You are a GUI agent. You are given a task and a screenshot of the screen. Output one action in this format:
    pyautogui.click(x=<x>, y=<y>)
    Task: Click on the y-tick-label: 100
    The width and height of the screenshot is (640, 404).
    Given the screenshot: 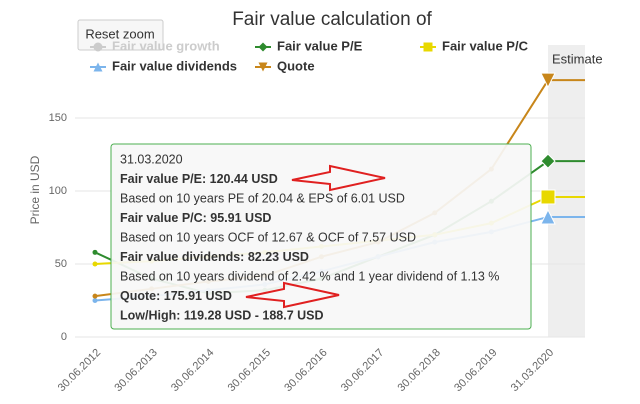 What is the action you would take?
    pyautogui.click(x=58, y=191)
    